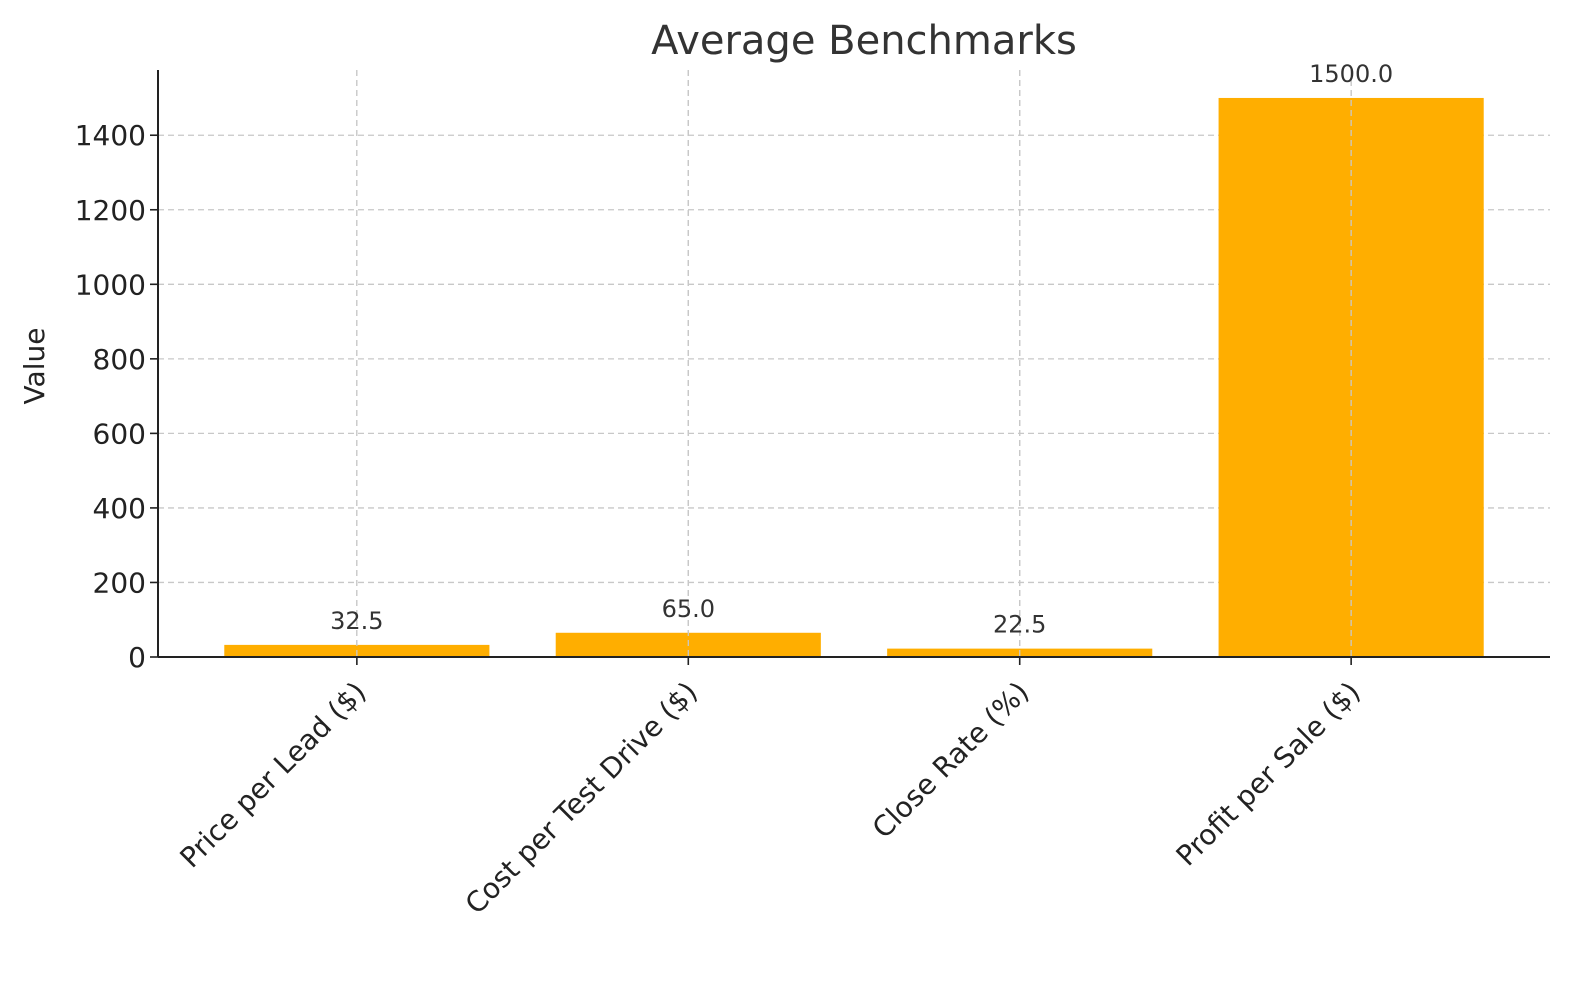 This screenshot has width=1580, height=983. Describe the element at coordinates (119, 508) in the screenshot. I see `y-tick-label: 400` at that location.